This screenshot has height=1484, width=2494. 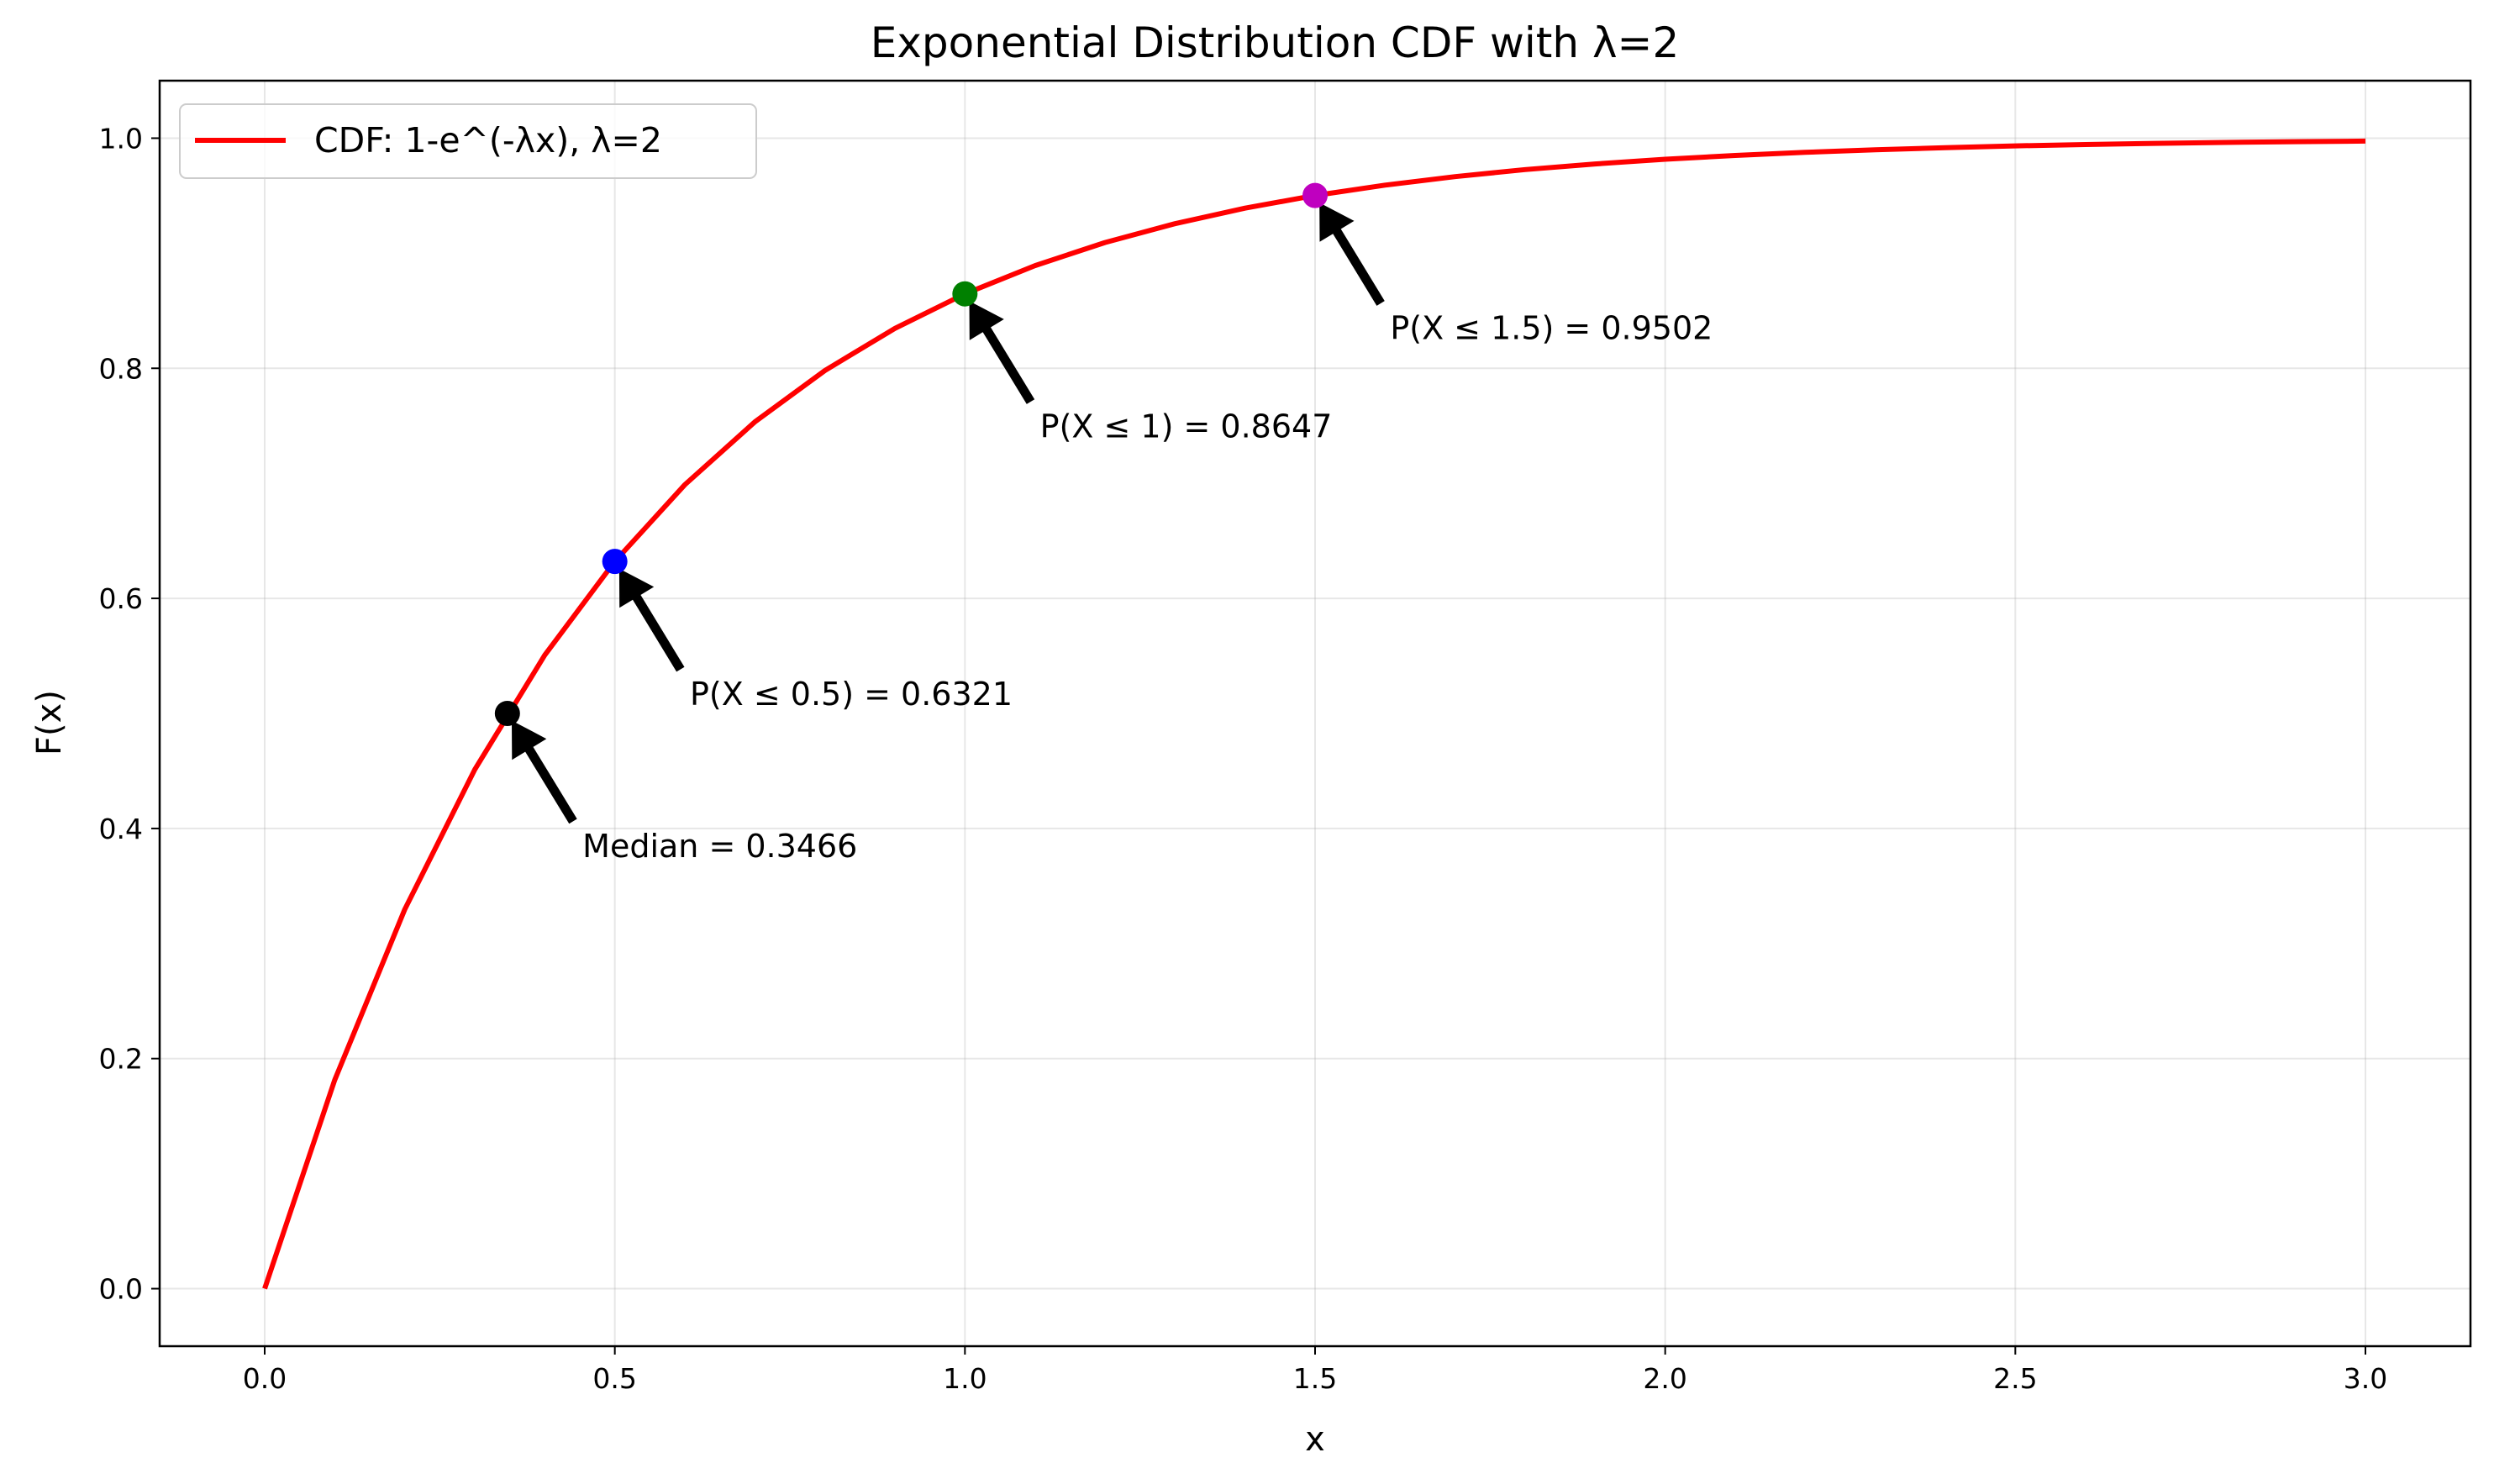 What do you see at coordinates (1315, 1439) in the screenshot?
I see `x-axis-label: x` at bounding box center [1315, 1439].